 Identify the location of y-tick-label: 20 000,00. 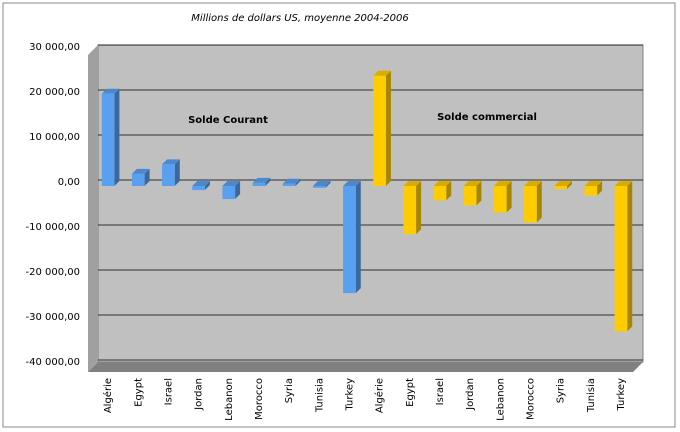
(54, 92).